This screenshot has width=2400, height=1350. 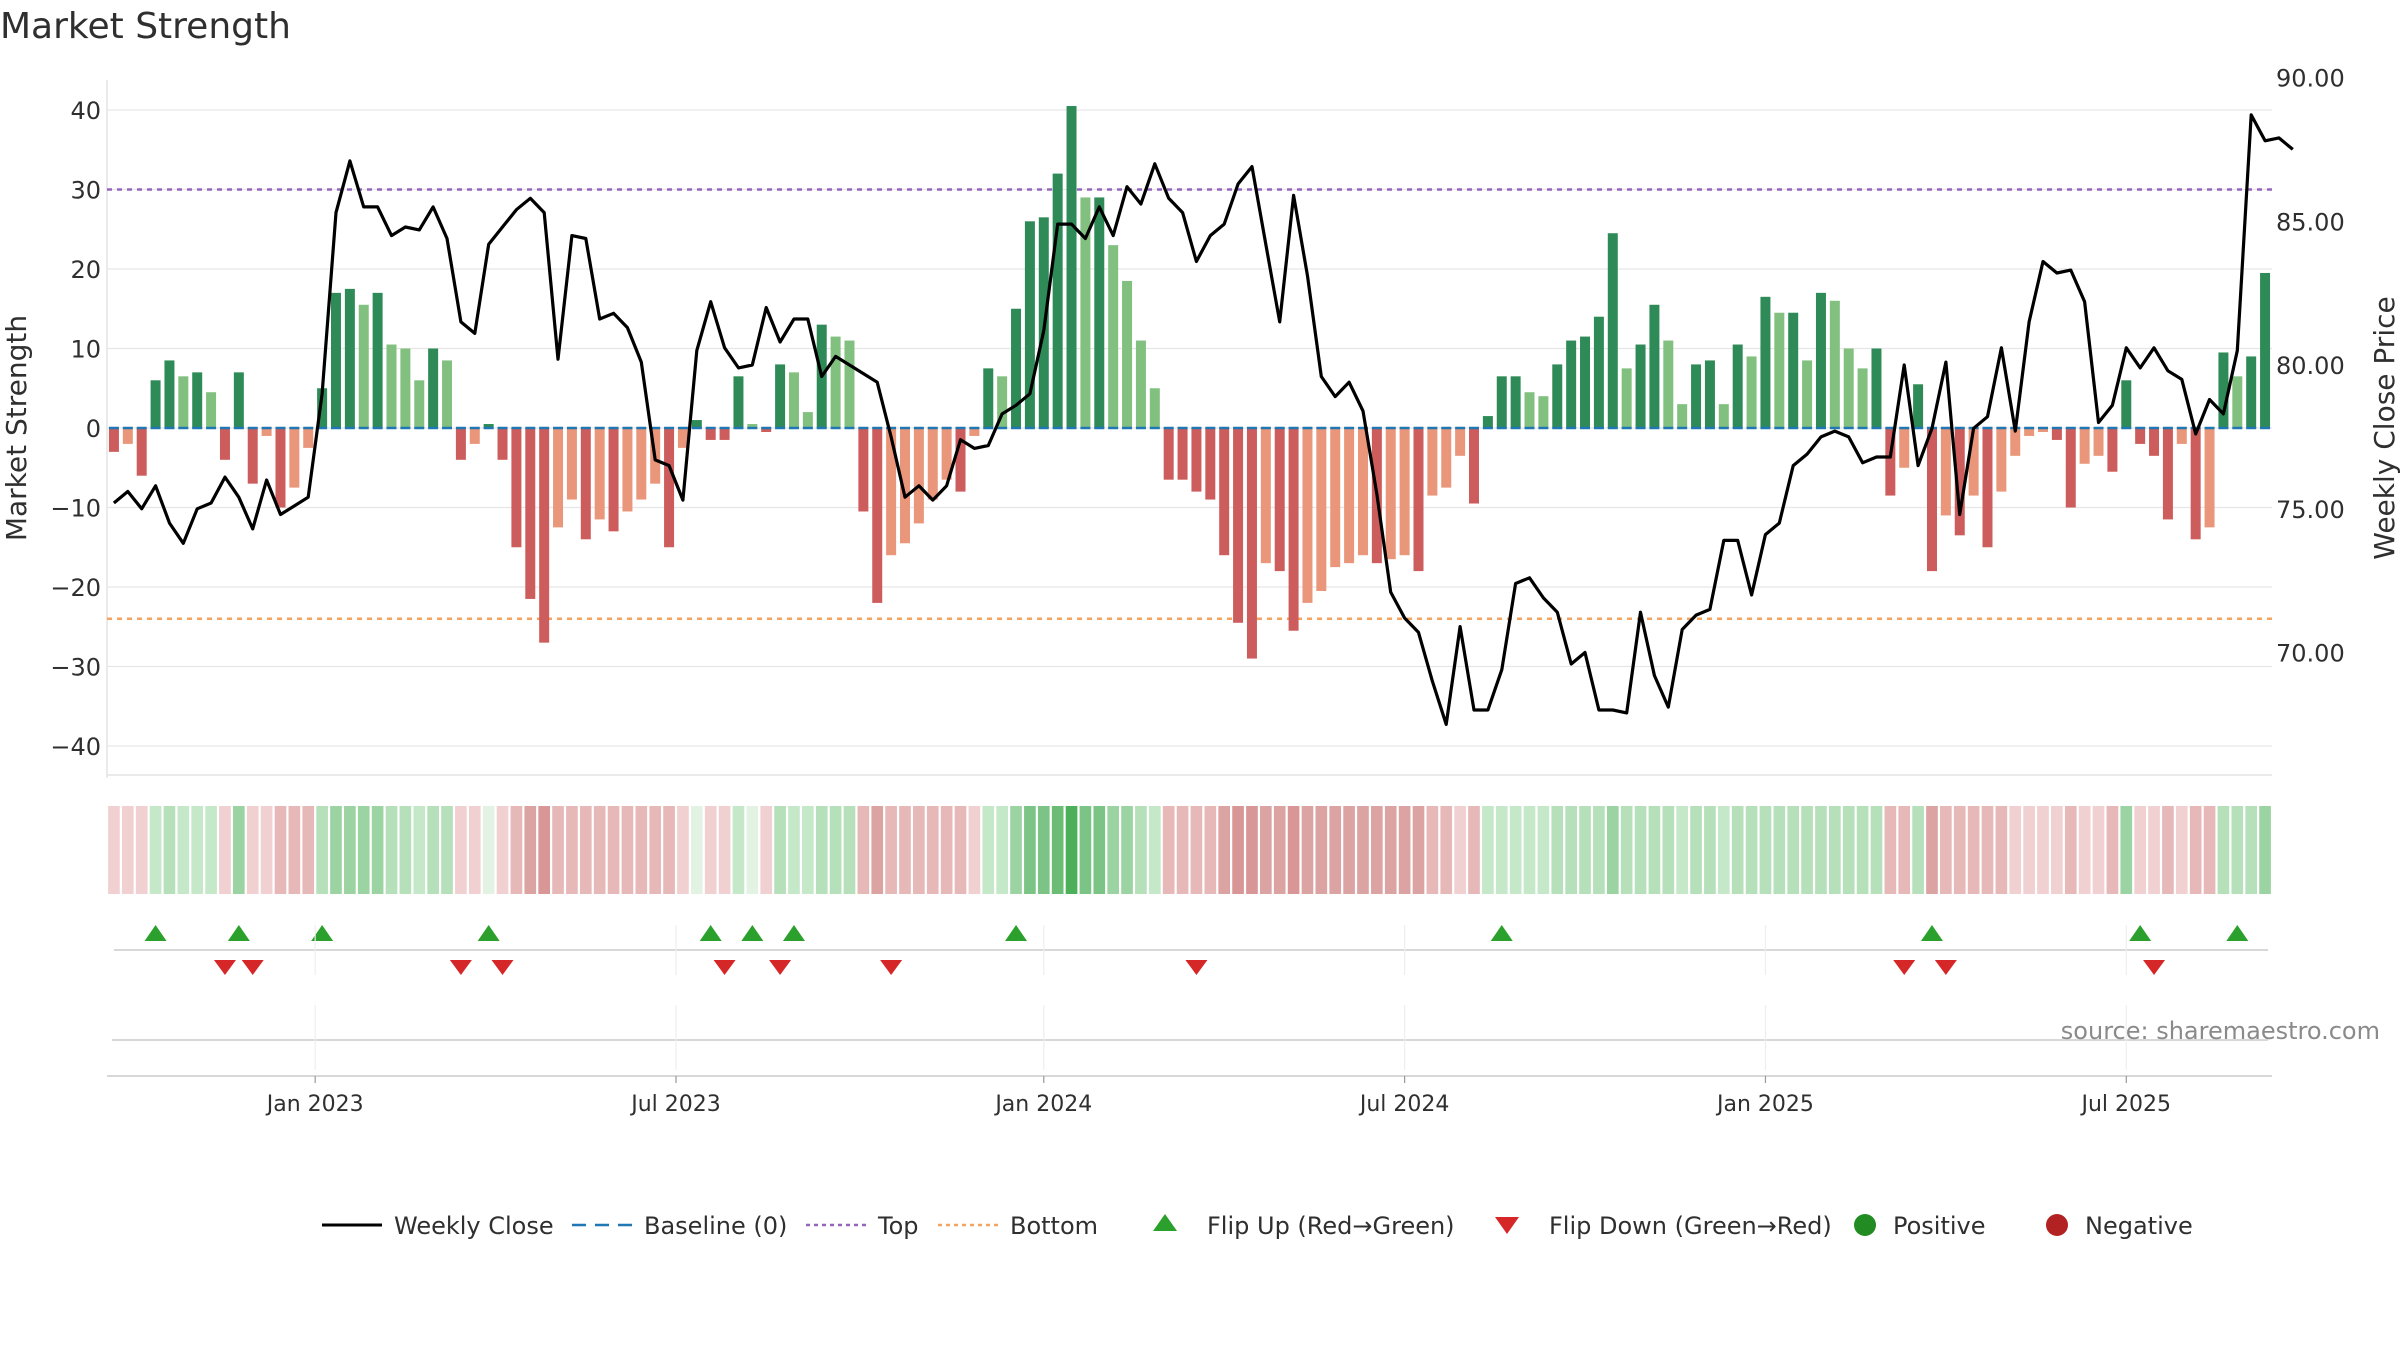 What do you see at coordinates (2310, 654) in the screenshot?
I see `y2-tick-label: 70.00` at bounding box center [2310, 654].